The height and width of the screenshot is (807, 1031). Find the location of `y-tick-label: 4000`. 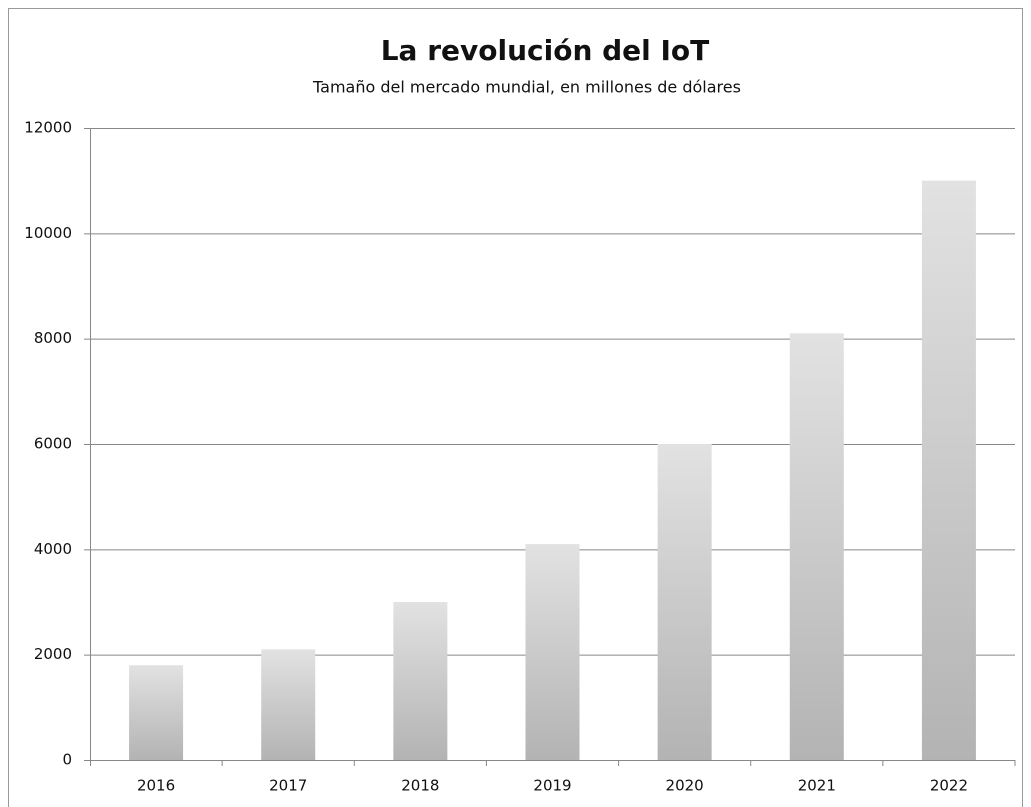

y-tick-label: 4000 is located at coordinates (53, 549).